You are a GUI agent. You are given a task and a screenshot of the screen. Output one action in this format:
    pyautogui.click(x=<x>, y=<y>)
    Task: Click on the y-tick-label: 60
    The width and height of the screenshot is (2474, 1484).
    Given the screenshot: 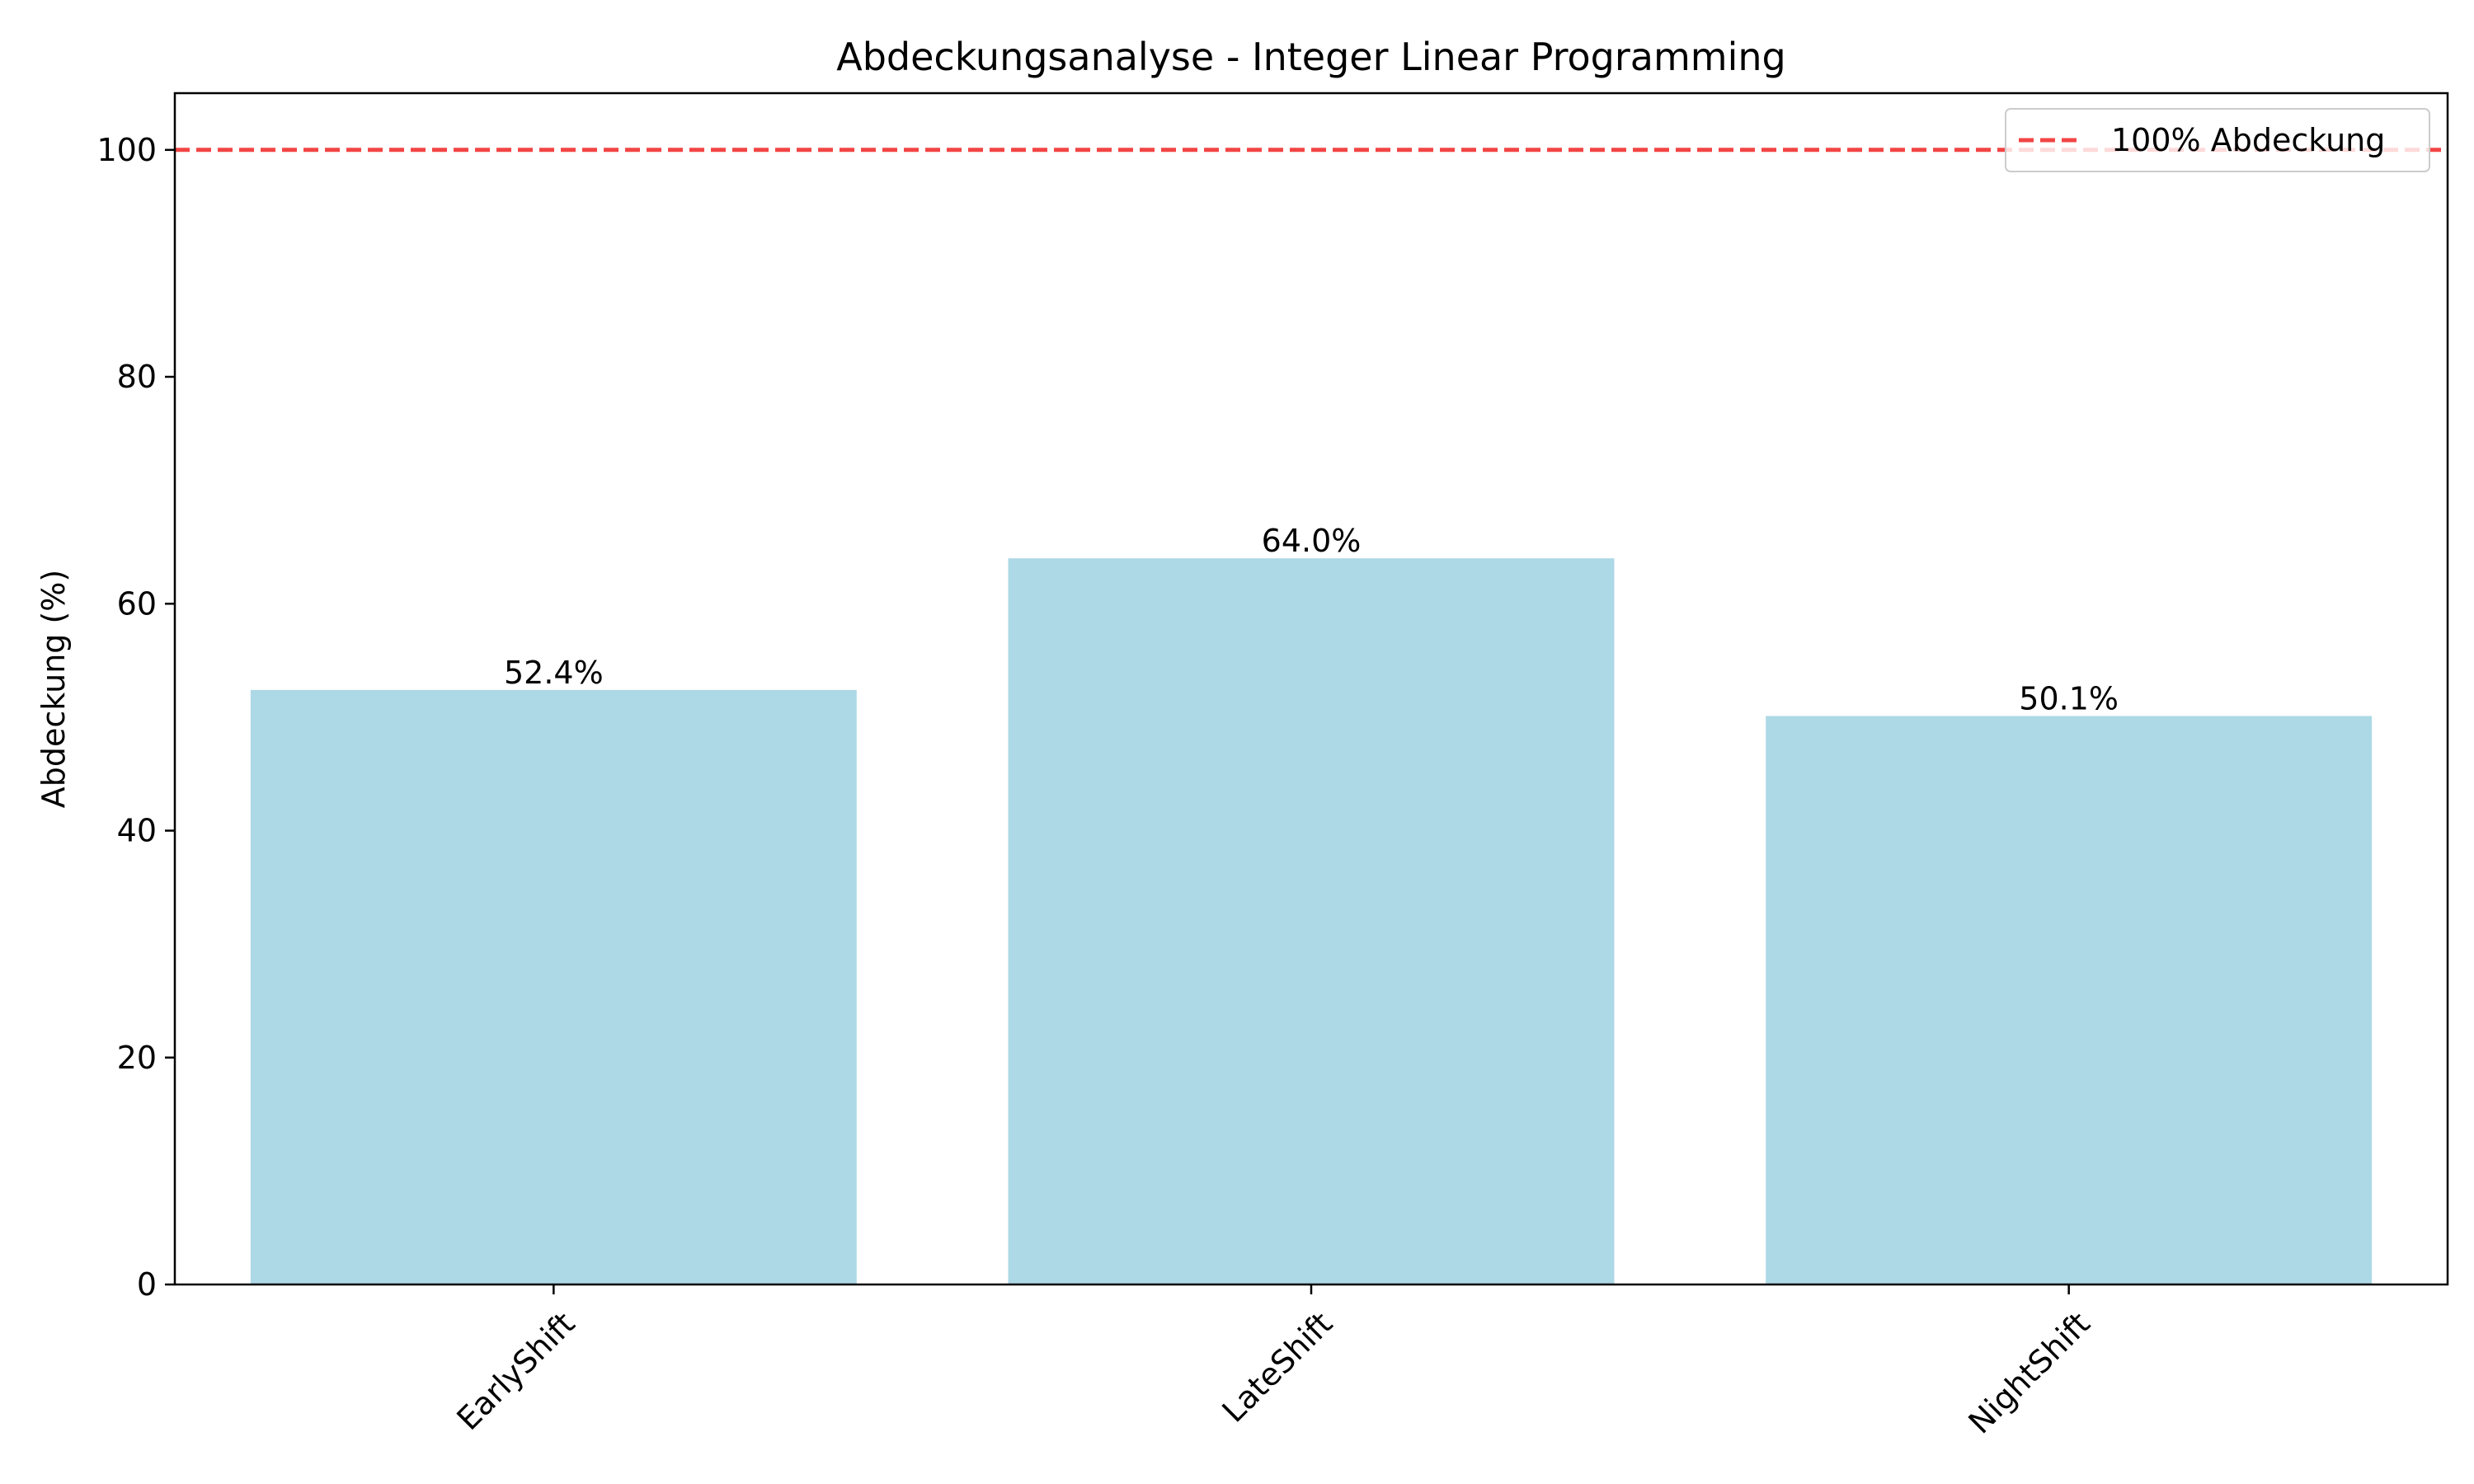 What is the action you would take?
    pyautogui.click(x=137, y=603)
    